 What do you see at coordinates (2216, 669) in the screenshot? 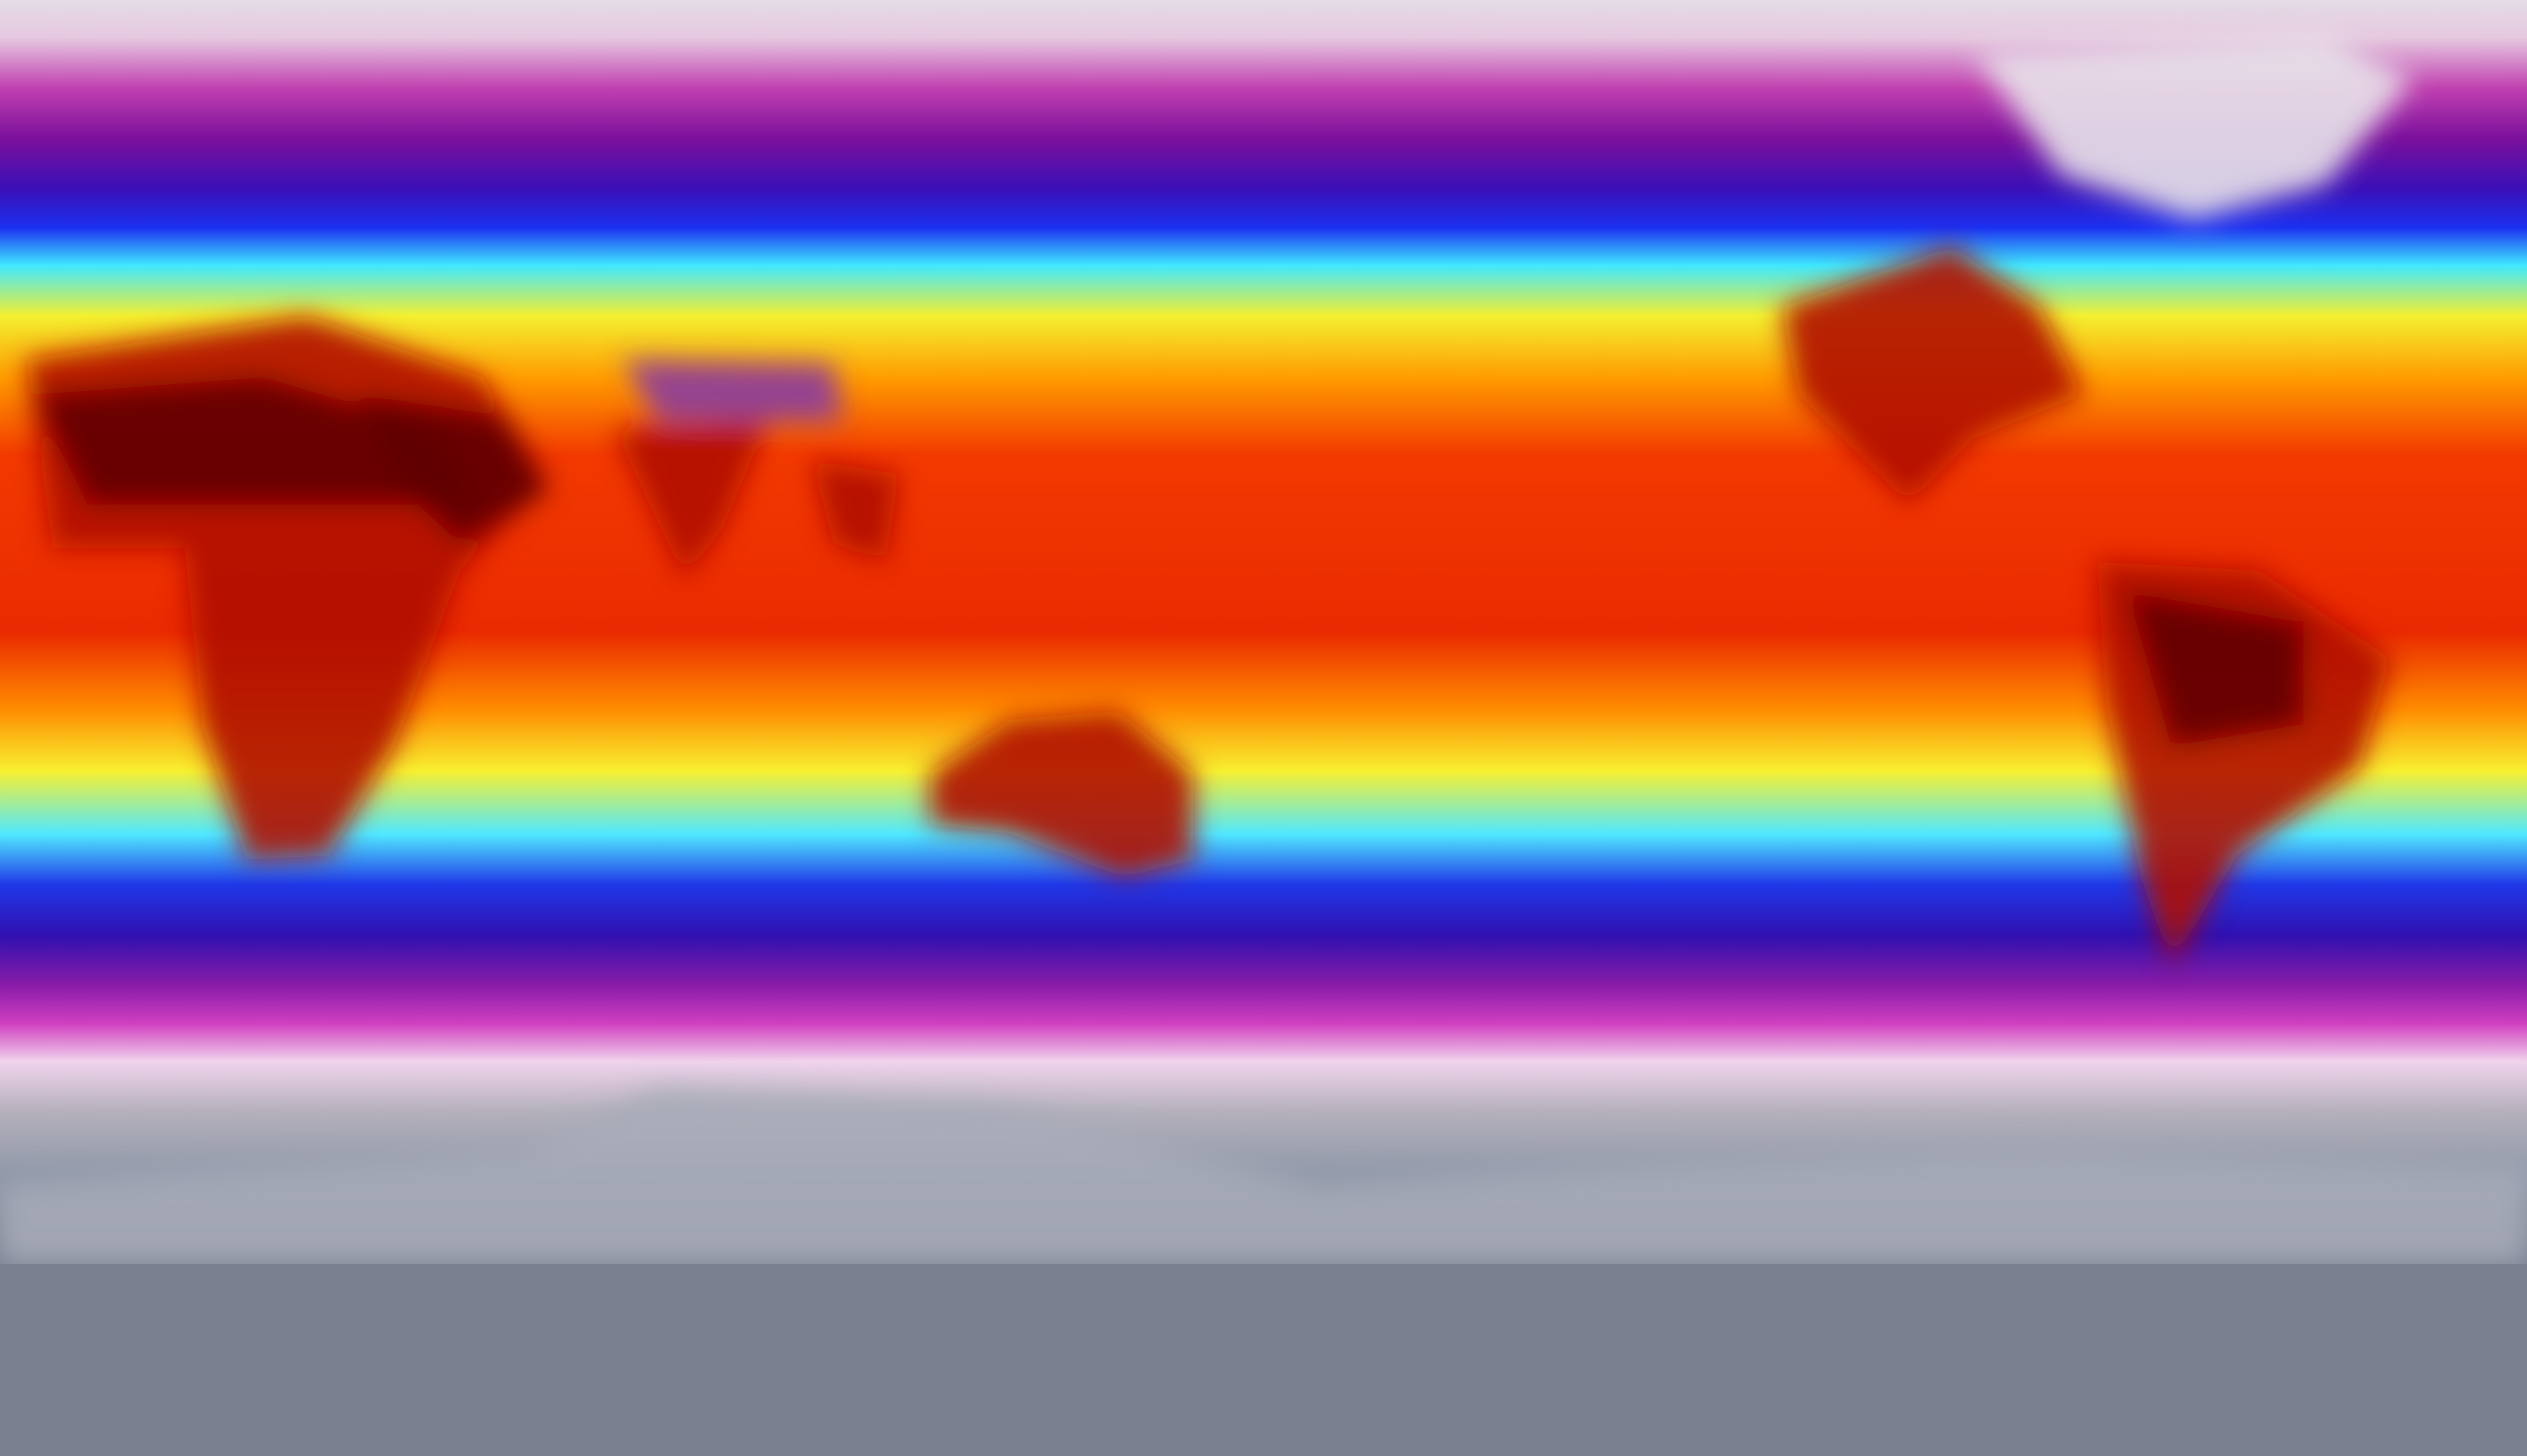
I see `amazon` at bounding box center [2216, 669].